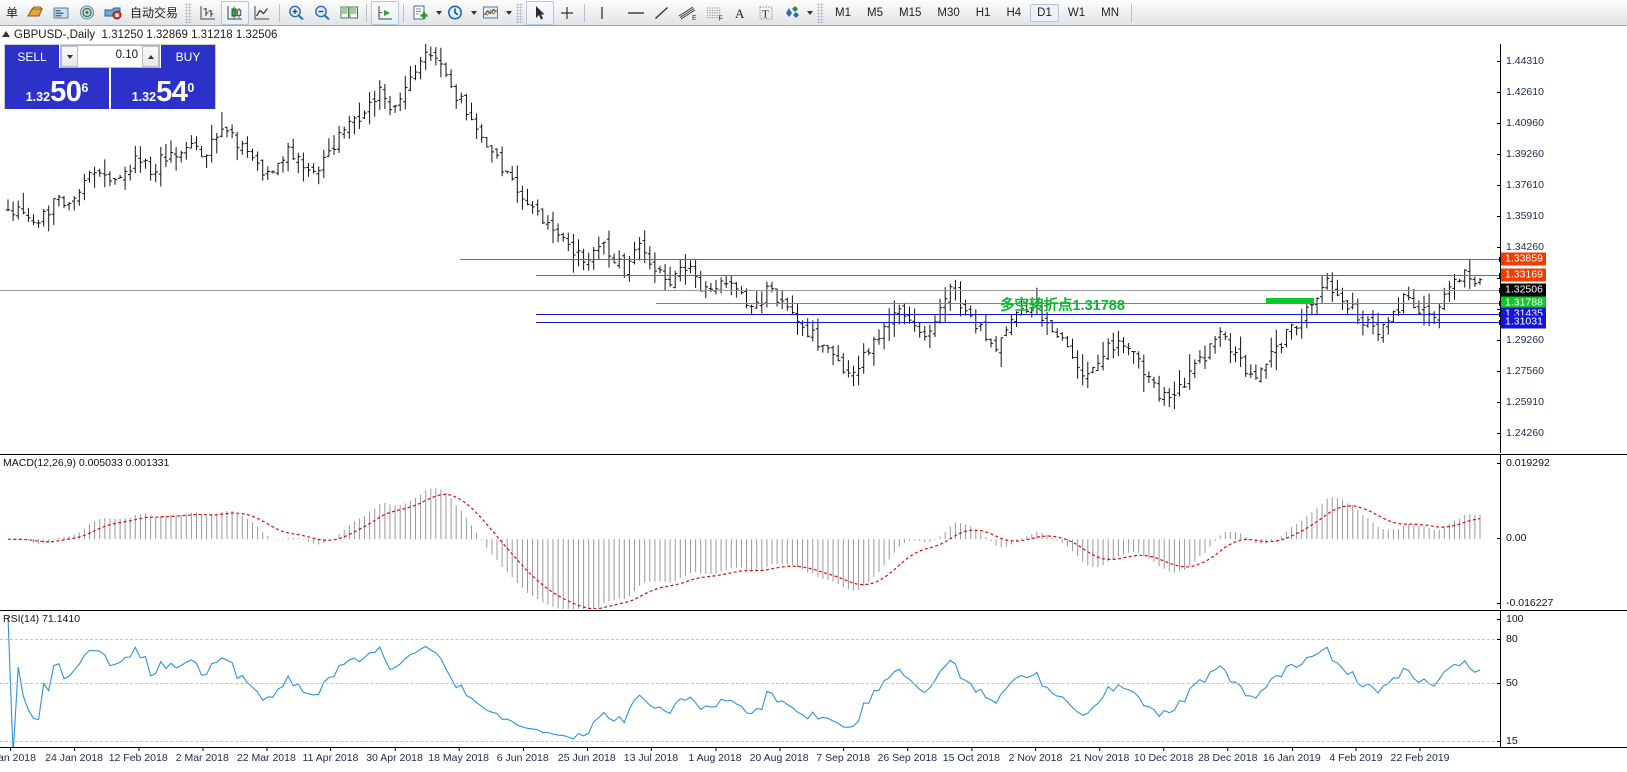 Image resolution: width=1627 pixels, height=772 pixels. What do you see at coordinates (280, 12) in the screenshot?
I see `toolbar-separator` at bounding box center [280, 12].